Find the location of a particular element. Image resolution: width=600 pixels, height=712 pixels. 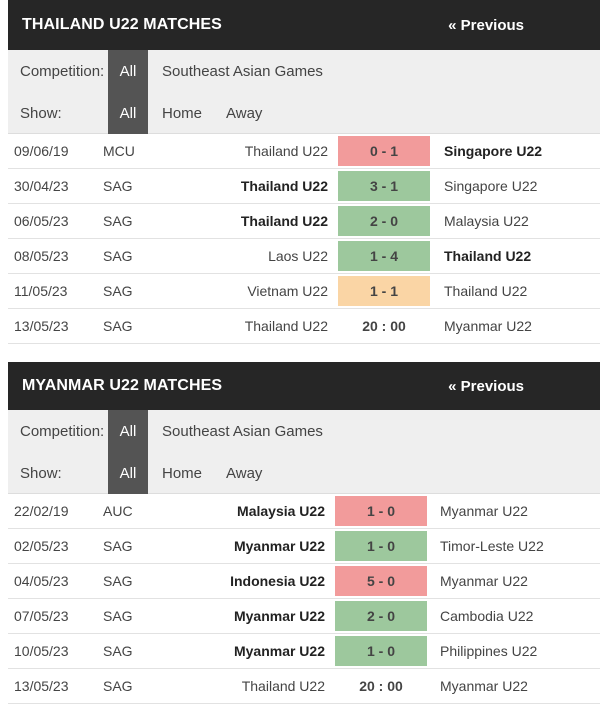

match-row: 08/05/23 SAG Laos U22 1 - 4 Thailand U22 is located at coordinates (304, 256).